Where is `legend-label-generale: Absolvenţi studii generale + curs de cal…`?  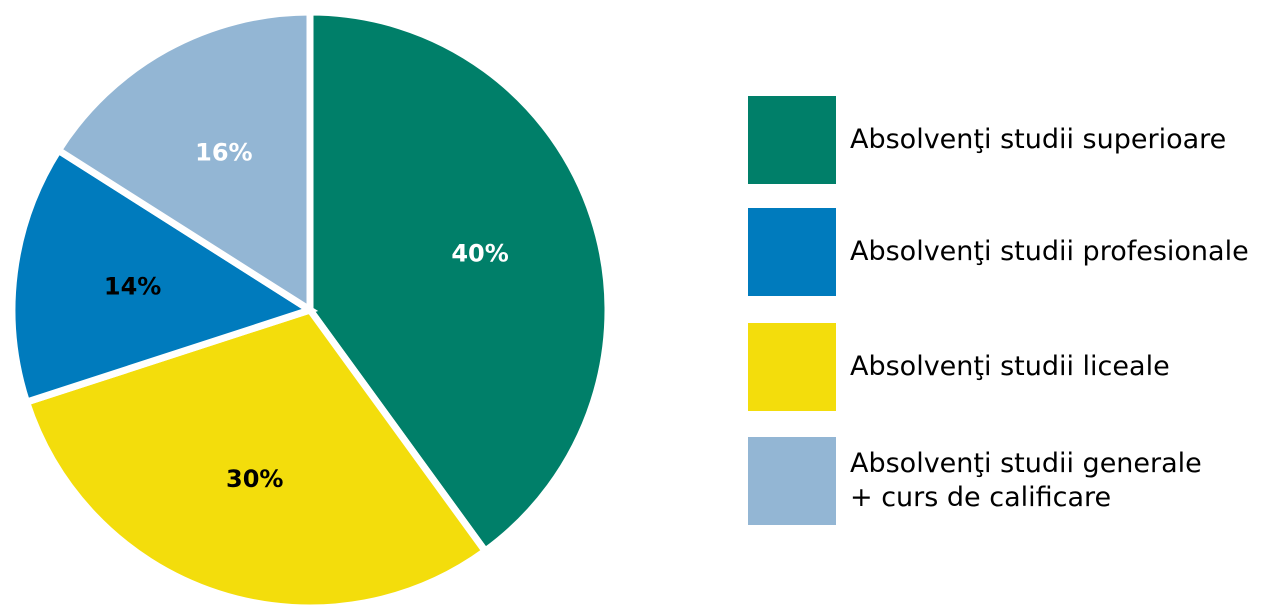 legend-label-generale: Absolvenţi studii generale + curs de cal… is located at coordinates (1026, 481).